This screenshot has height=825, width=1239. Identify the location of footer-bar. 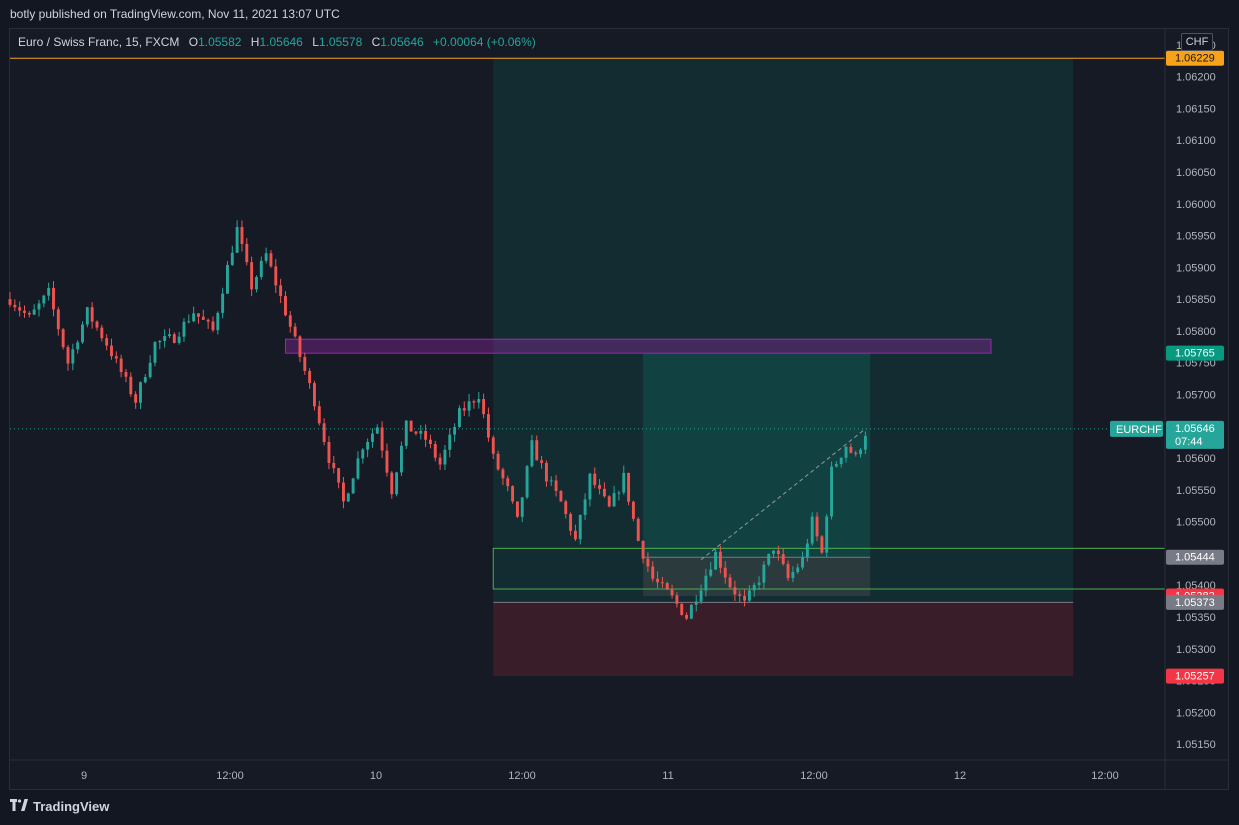
(619, 807).